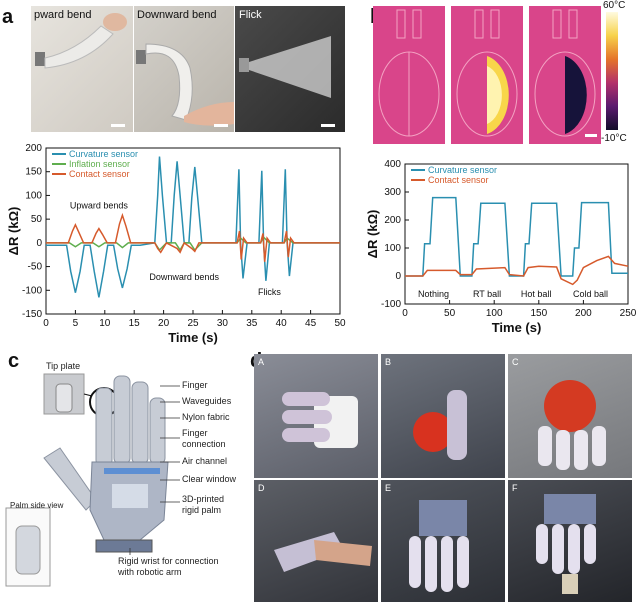 This screenshot has height=605, width=640. Describe the element at coordinates (392, 192) in the screenshot. I see `y-tick-label: 300` at that location.